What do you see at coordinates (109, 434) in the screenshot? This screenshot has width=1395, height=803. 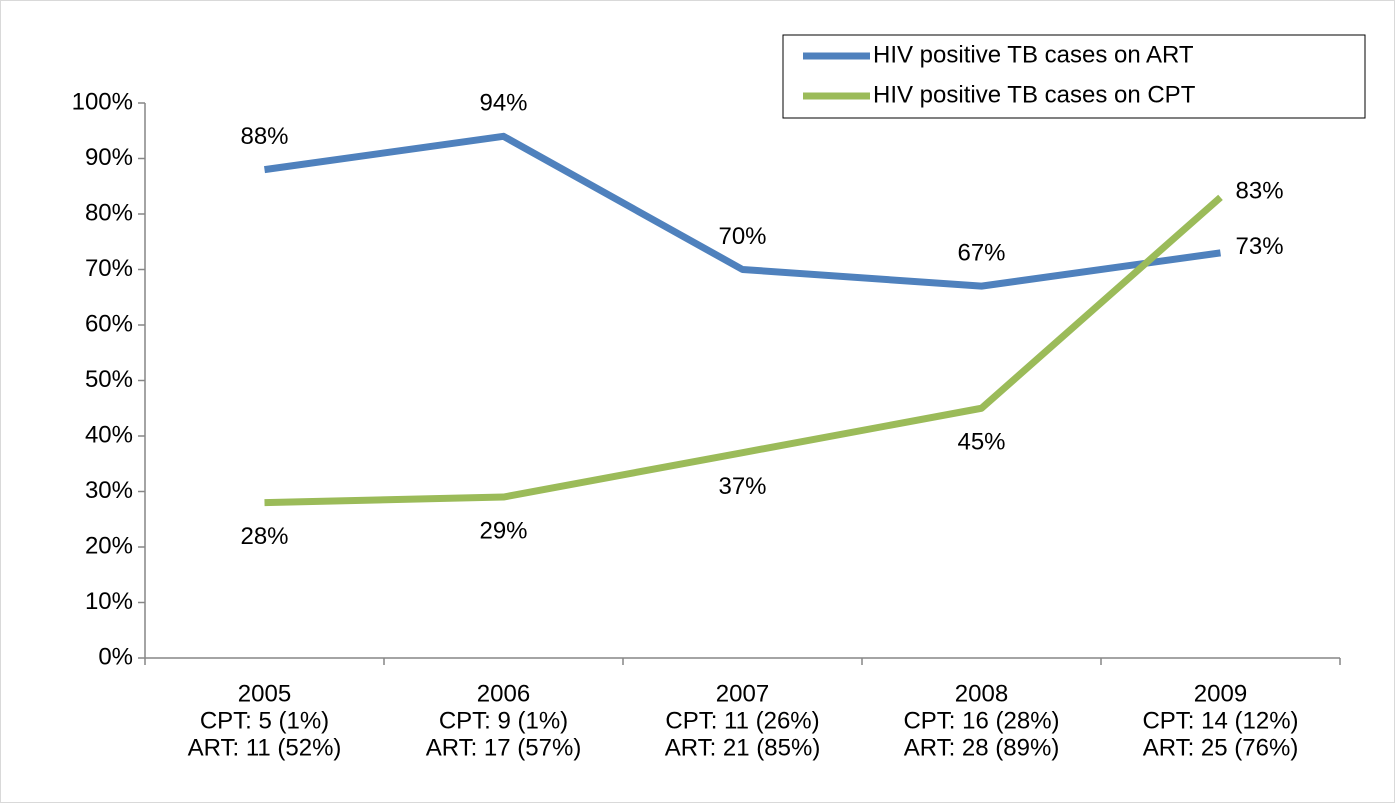 I see `y-tick-label: 40%` at bounding box center [109, 434].